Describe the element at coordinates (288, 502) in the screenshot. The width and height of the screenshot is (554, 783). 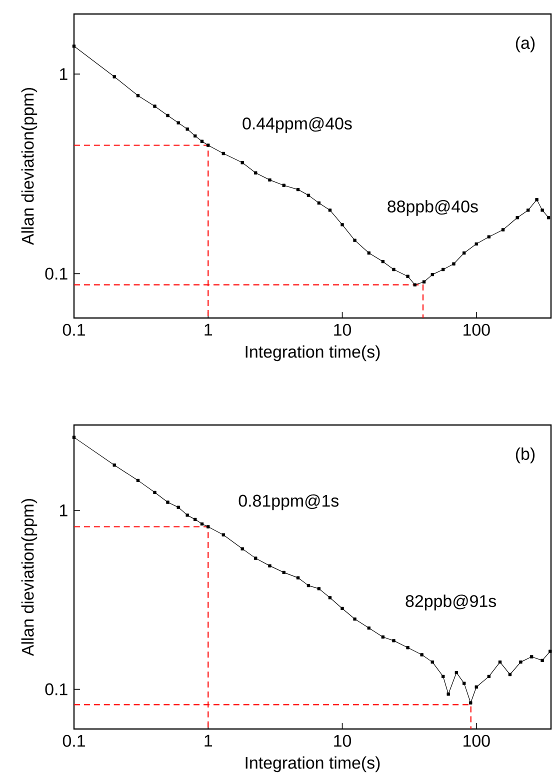
I see `annotation: 0.81ppm@1s` at that location.